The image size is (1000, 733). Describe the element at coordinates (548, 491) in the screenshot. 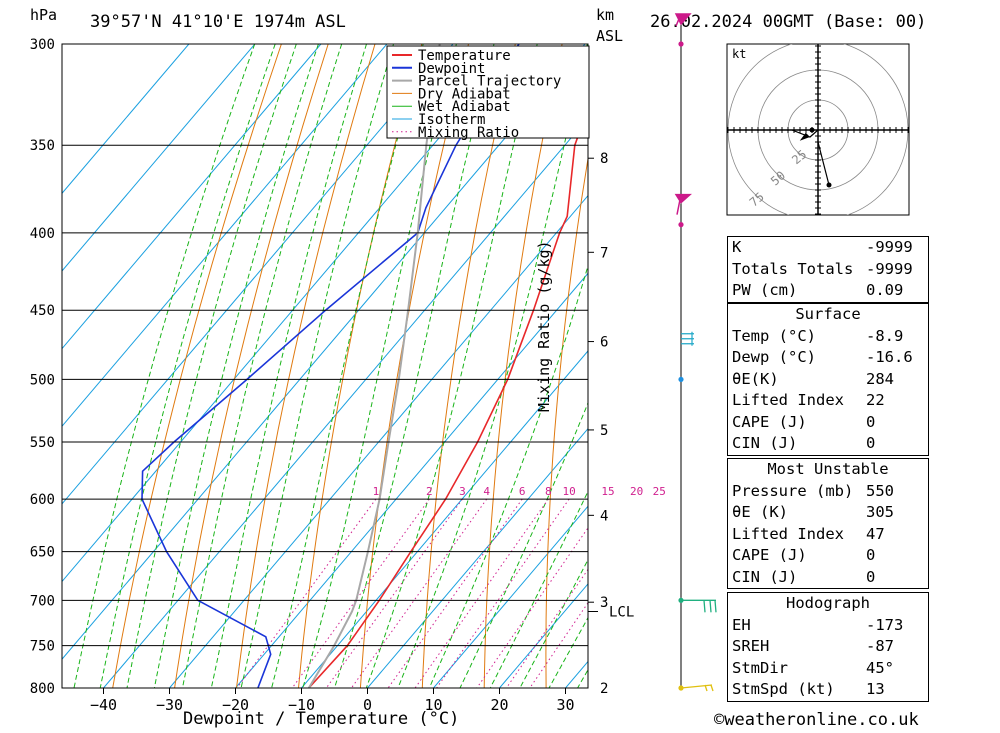

I see `mixing-ratio-label: 8` at that location.